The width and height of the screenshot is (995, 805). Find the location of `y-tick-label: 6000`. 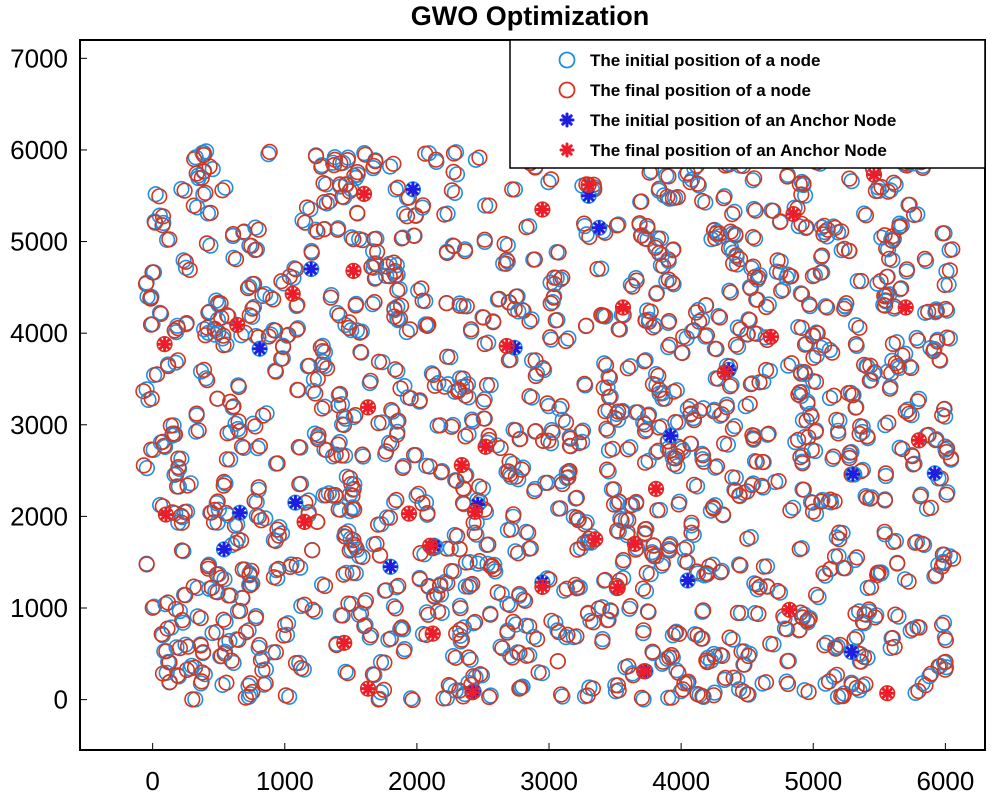

y-tick-label: 6000 is located at coordinates (39, 150).